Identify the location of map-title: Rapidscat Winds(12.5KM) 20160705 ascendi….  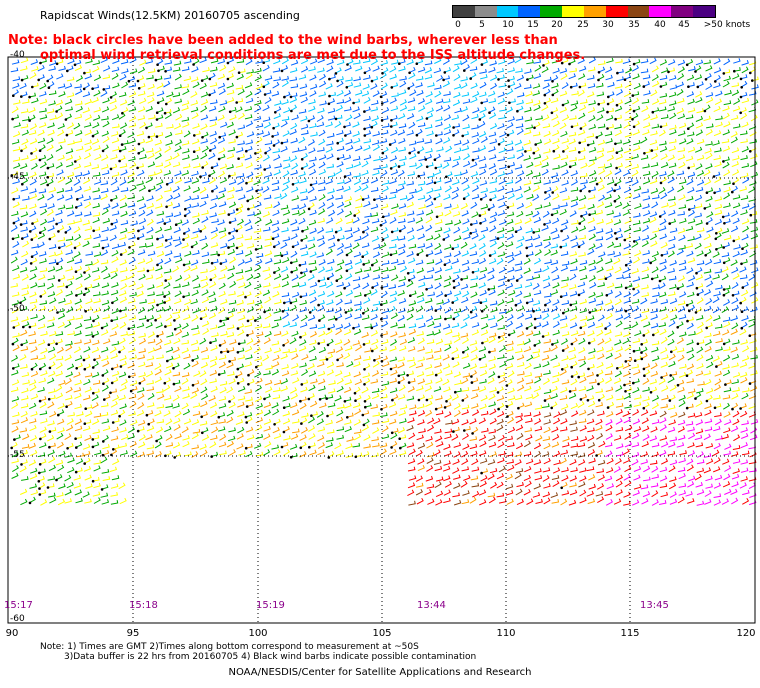
(170, 15).